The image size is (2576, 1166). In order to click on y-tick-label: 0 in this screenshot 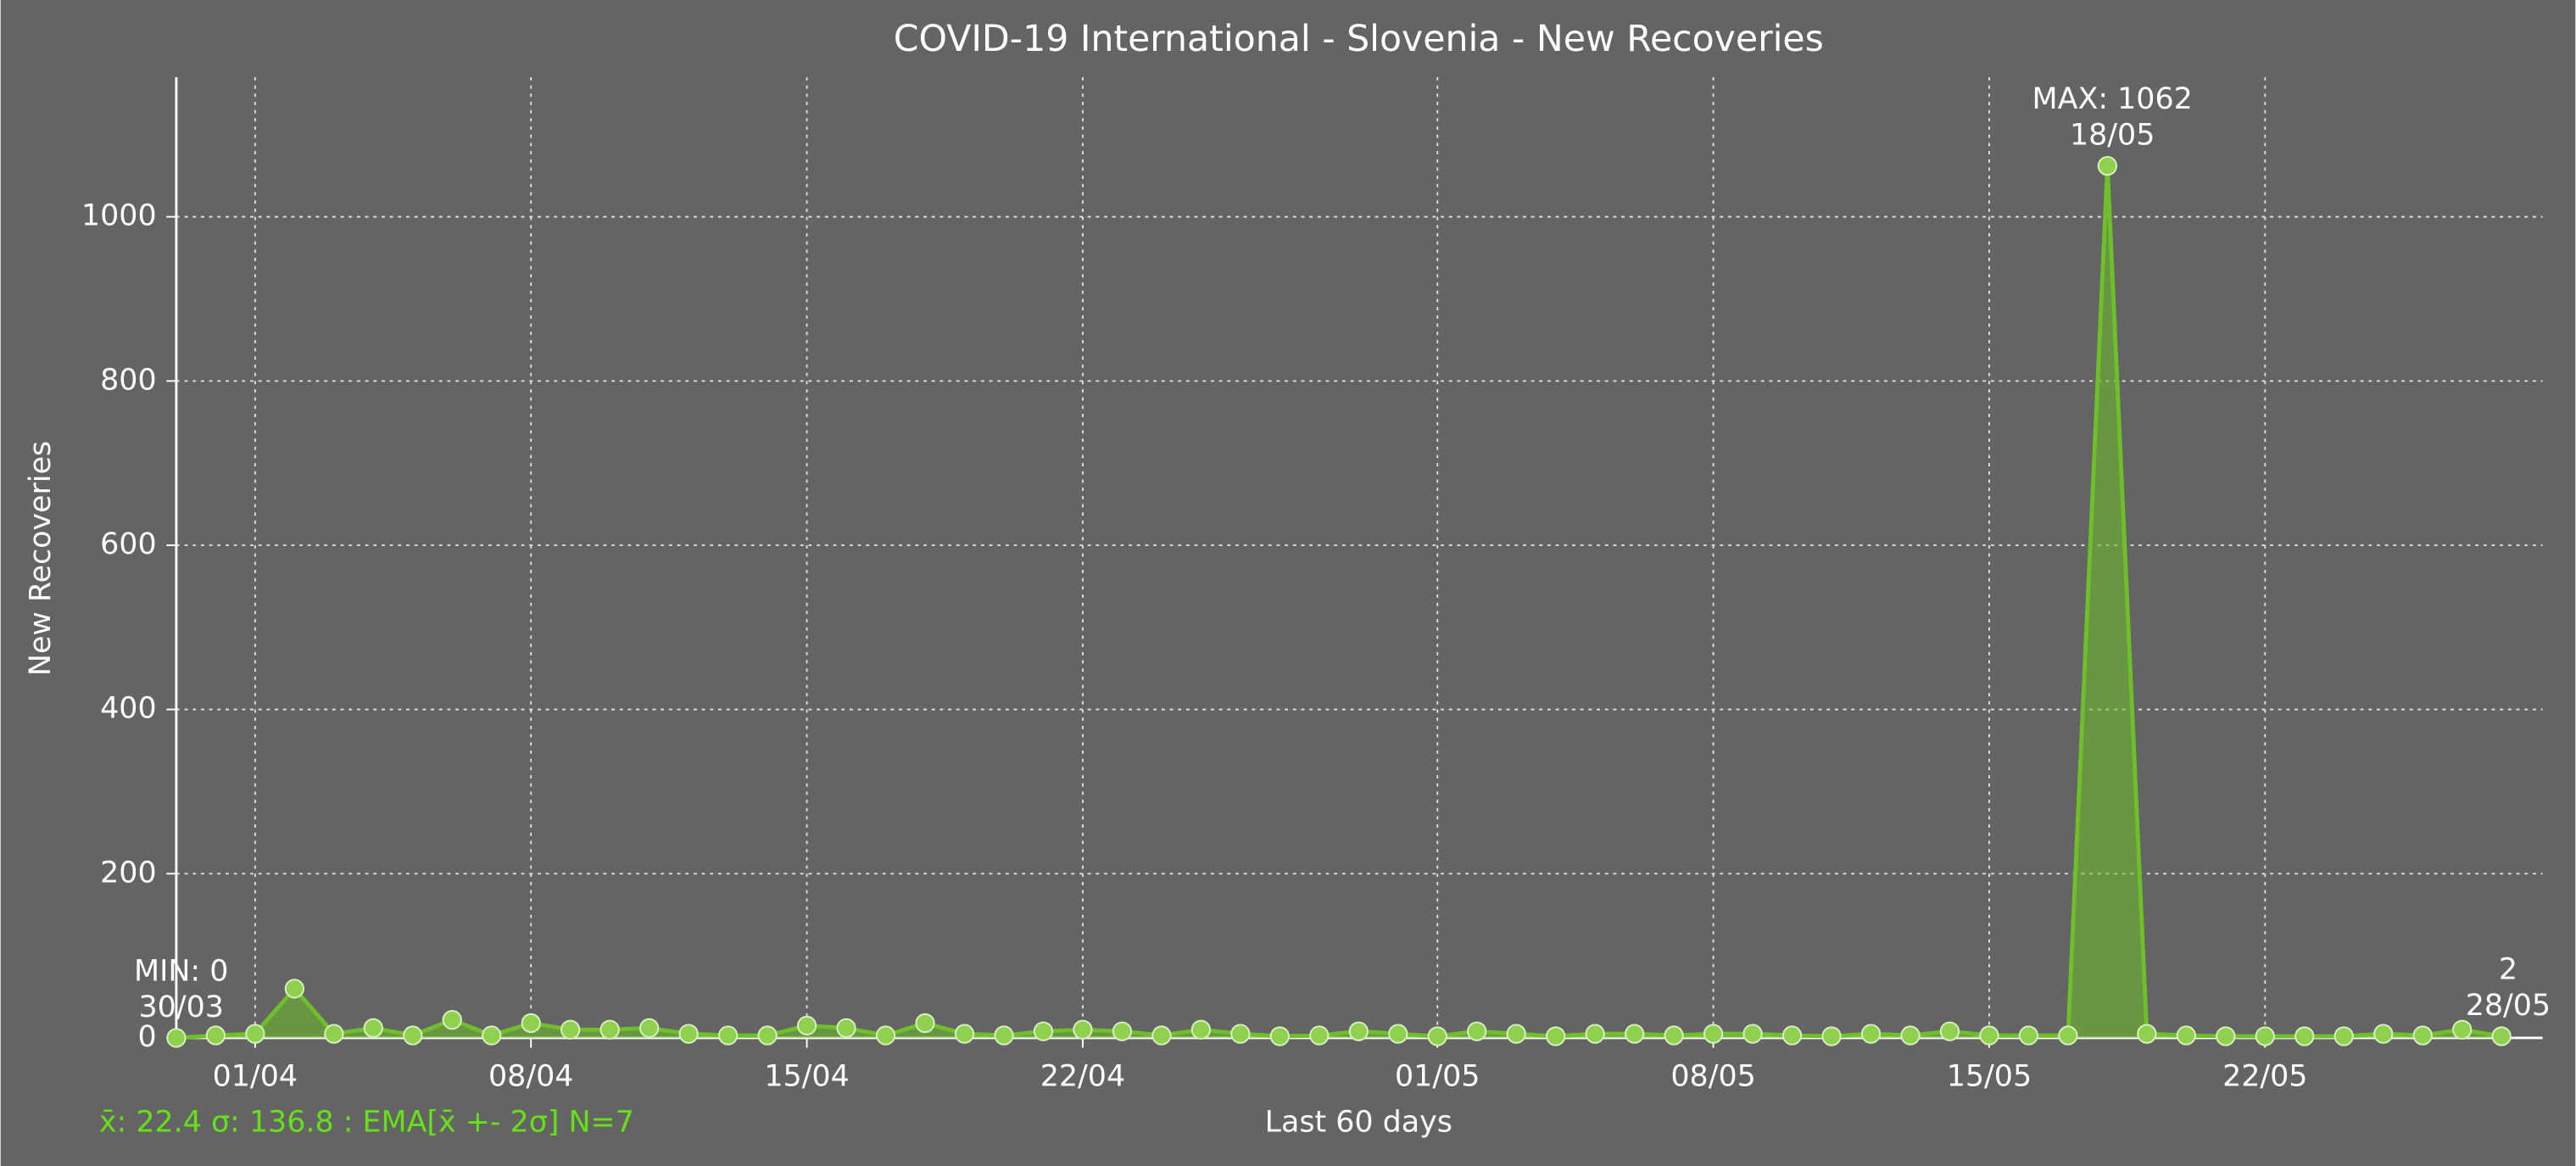, I will do `click(146, 1037)`.